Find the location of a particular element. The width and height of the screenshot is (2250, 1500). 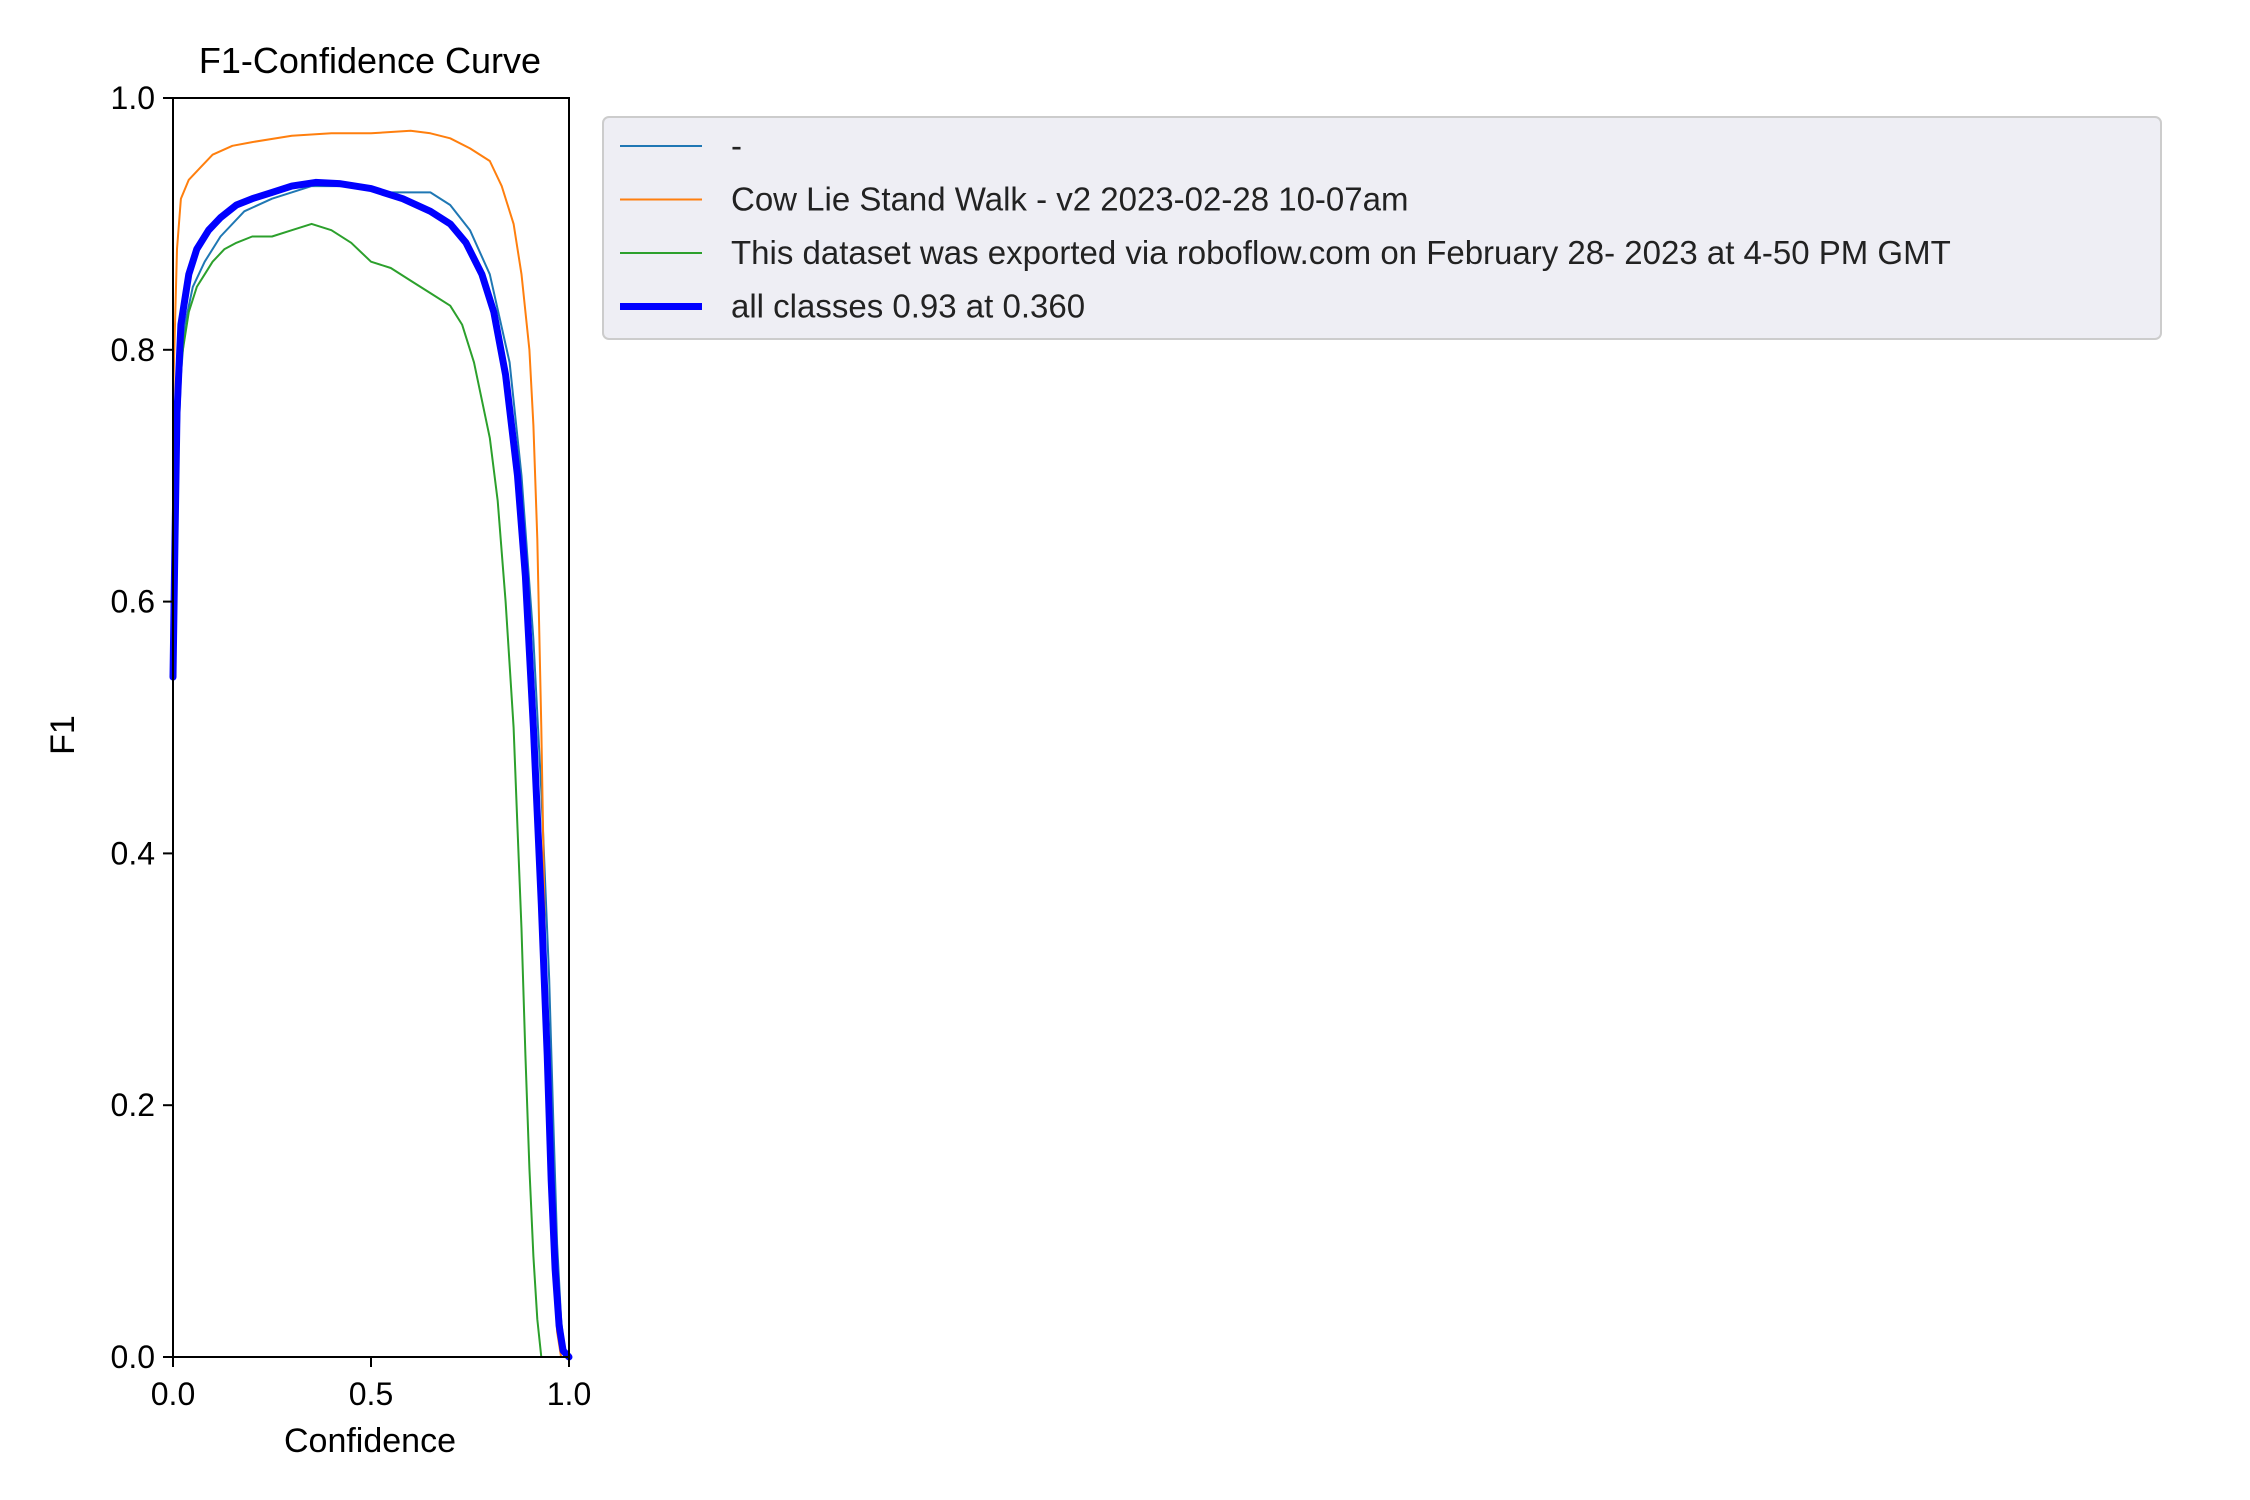

legend-label-0: - is located at coordinates (736, 145).